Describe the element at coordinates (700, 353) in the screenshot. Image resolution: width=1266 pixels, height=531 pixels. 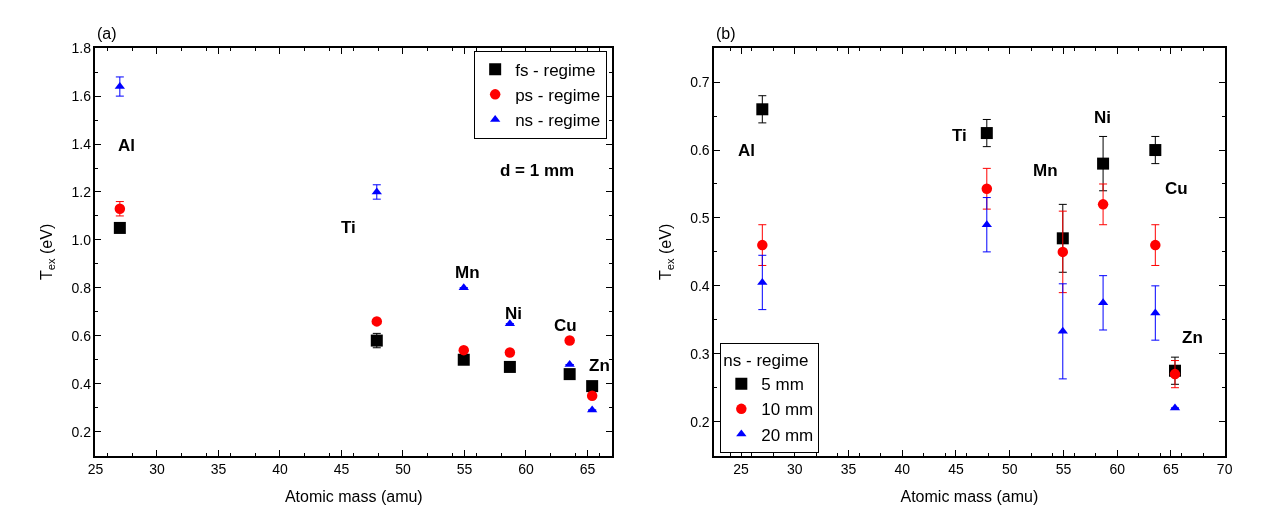
I see `y-tick-label: 0.3` at that location.